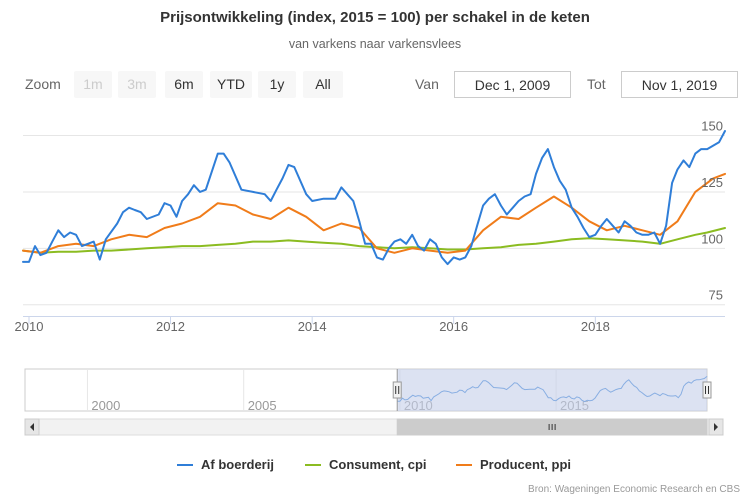 The height and width of the screenshot is (500, 750). I want to click on navigator: 2000200520102015, so click(368, 390).